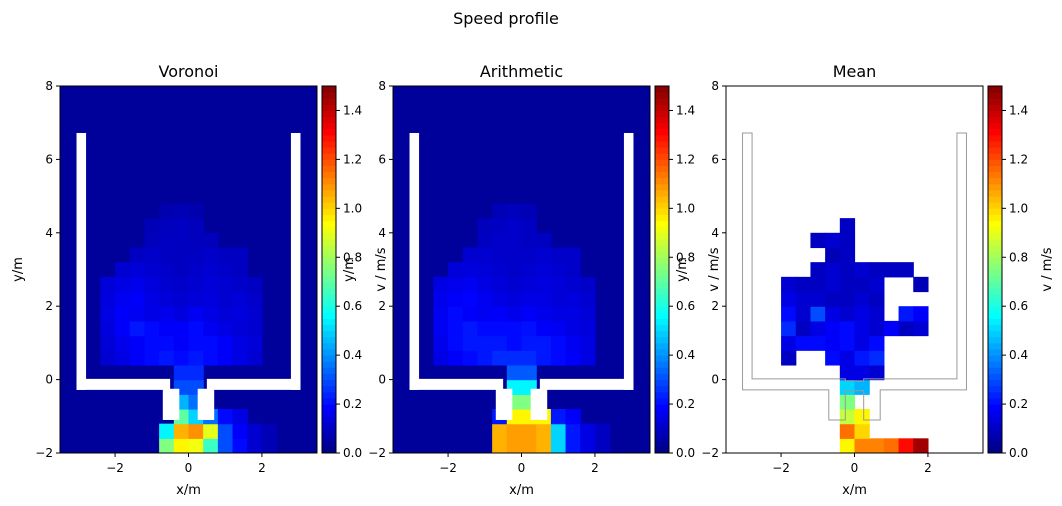 This screenshot has height=506, width=1062. Describe the element at coordinates (685, 257) in the screenshot. I see `colorbar-tick-label: 0.8` at that location.